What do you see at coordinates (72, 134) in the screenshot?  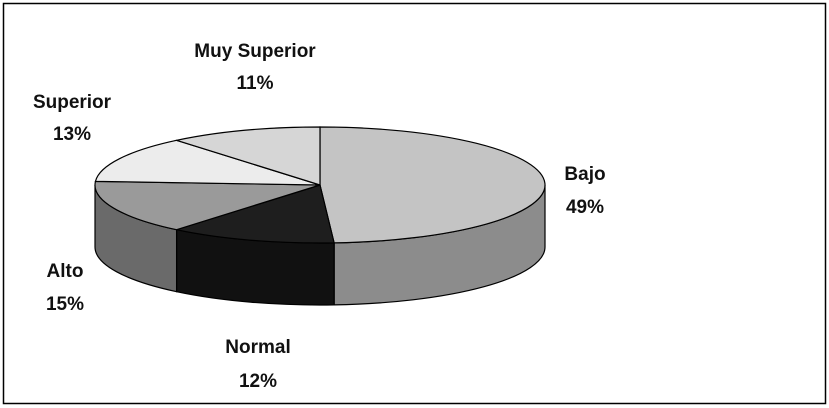 I see `slice-label: 13%` at bounding box center [72, 134].